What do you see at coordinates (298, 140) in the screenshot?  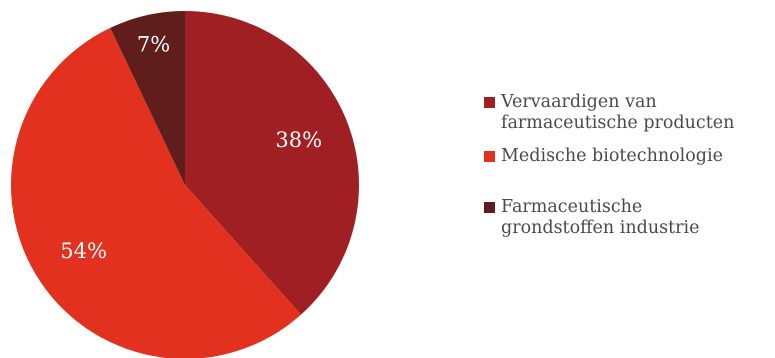 I see `slice-value-label-vervaardigen: 38%` at bounding box center [298, 140].